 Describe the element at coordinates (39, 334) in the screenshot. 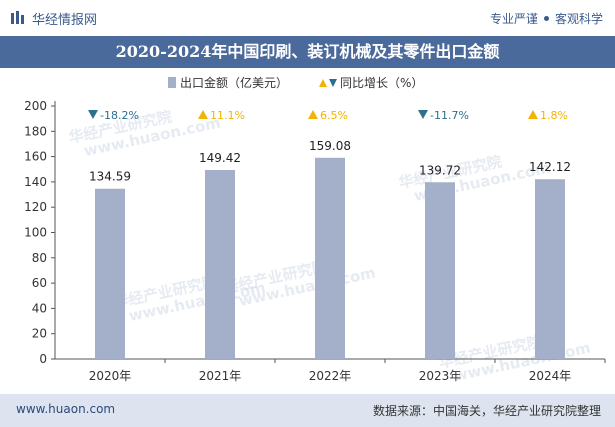

I see `y-tick-label: 20` at that location.